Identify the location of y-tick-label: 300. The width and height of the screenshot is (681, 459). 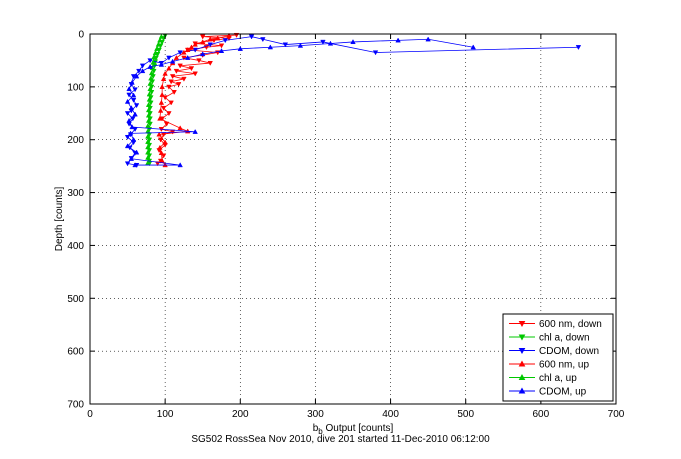
(75, 193).